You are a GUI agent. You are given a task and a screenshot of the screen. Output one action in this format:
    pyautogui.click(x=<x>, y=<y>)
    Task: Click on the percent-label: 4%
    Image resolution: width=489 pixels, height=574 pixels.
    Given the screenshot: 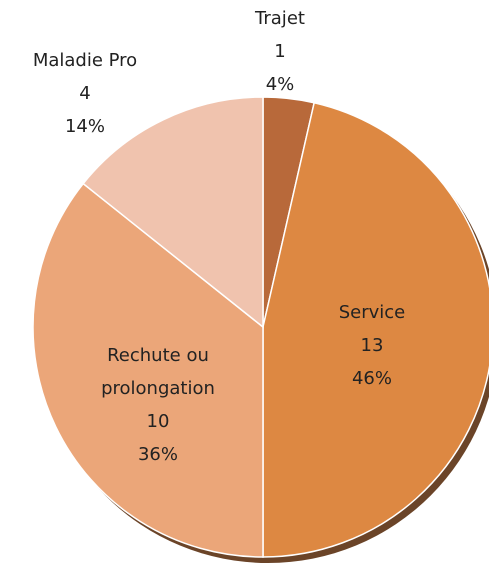 What is the action you would take?
    pyautogui.click(x=280, y=84)
    